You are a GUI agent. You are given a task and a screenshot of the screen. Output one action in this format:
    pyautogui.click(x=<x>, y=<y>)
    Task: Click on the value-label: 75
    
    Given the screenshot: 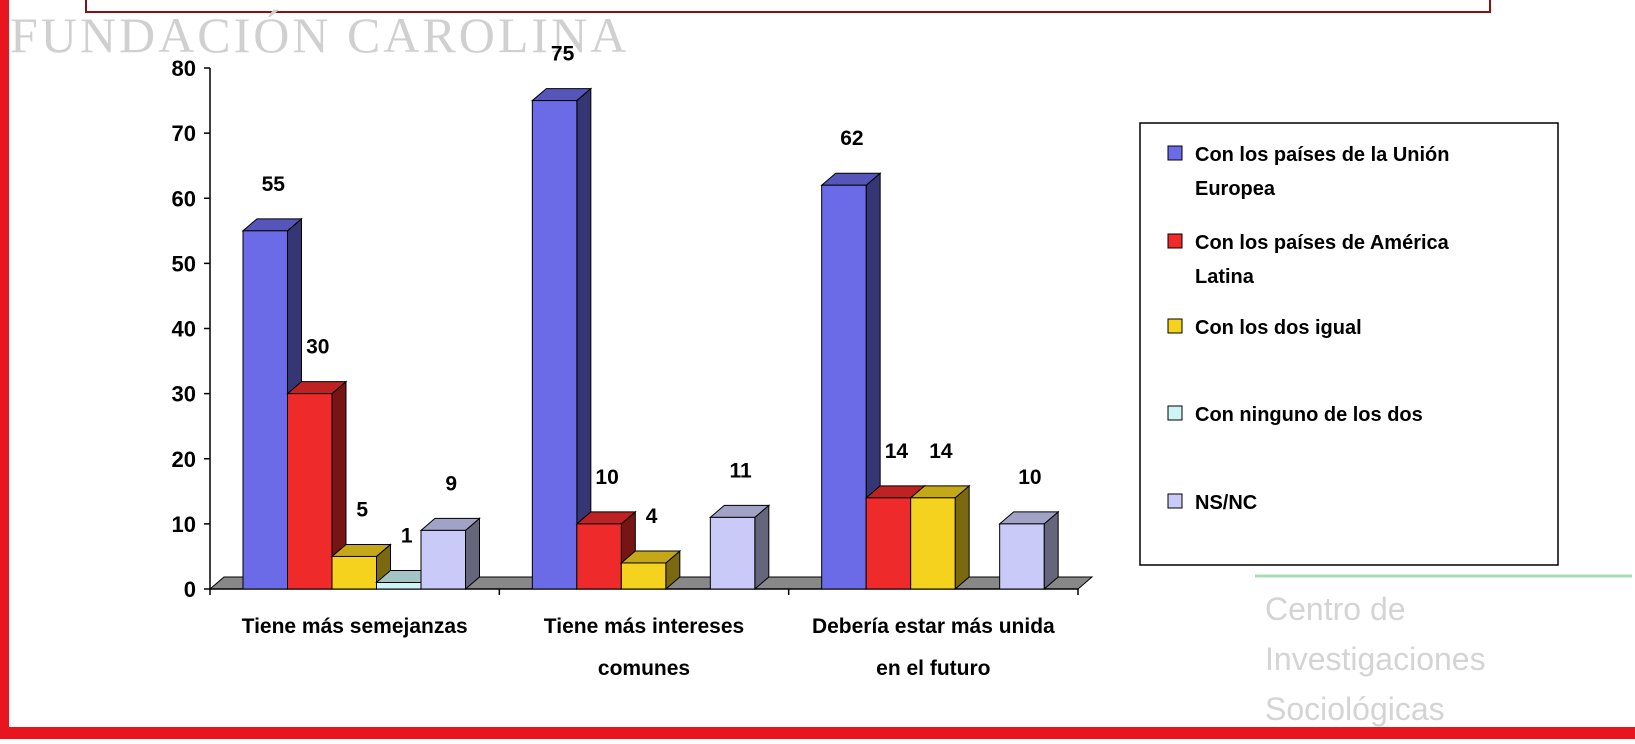 What is the action you would take?
    pyautogui.click(x=563, y=54)
    